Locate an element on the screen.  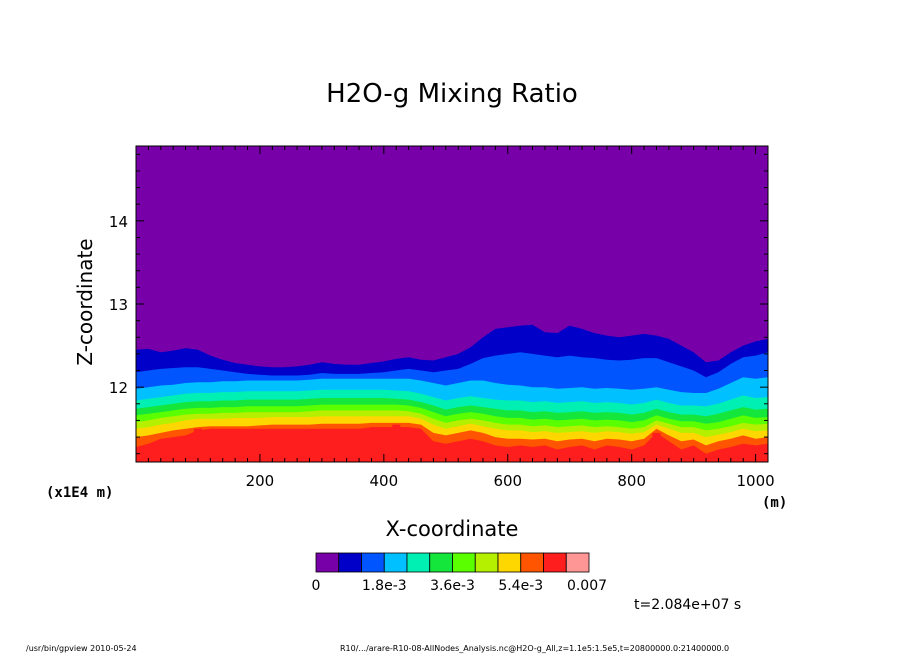
colorbar-label: 0 is located at coordinates (316, 586).